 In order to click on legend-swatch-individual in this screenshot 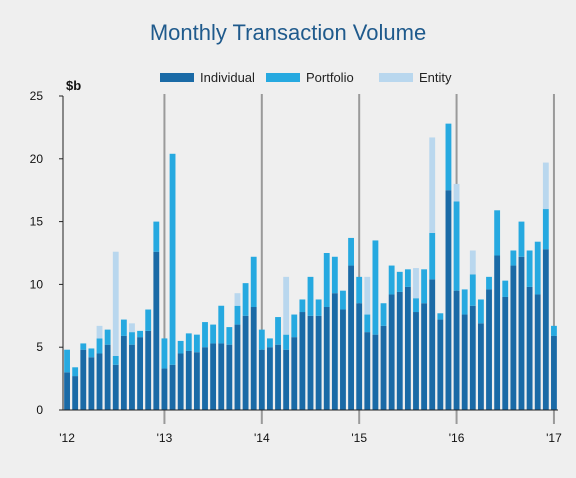, I will do `click(177, 77)`.